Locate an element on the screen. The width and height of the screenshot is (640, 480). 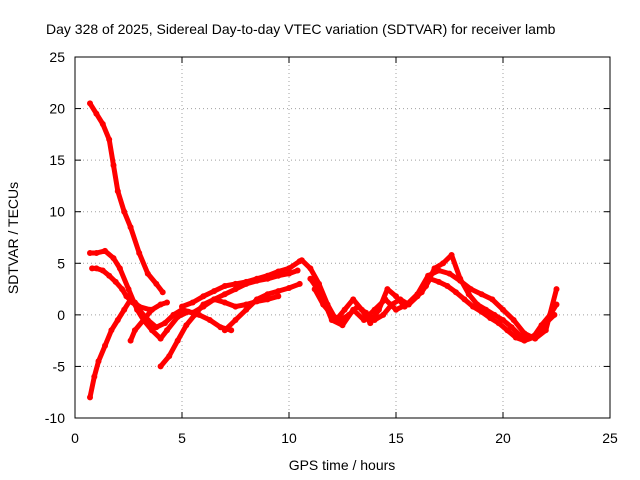
y-tick-label: 5 is located at coordinates (61, 263).